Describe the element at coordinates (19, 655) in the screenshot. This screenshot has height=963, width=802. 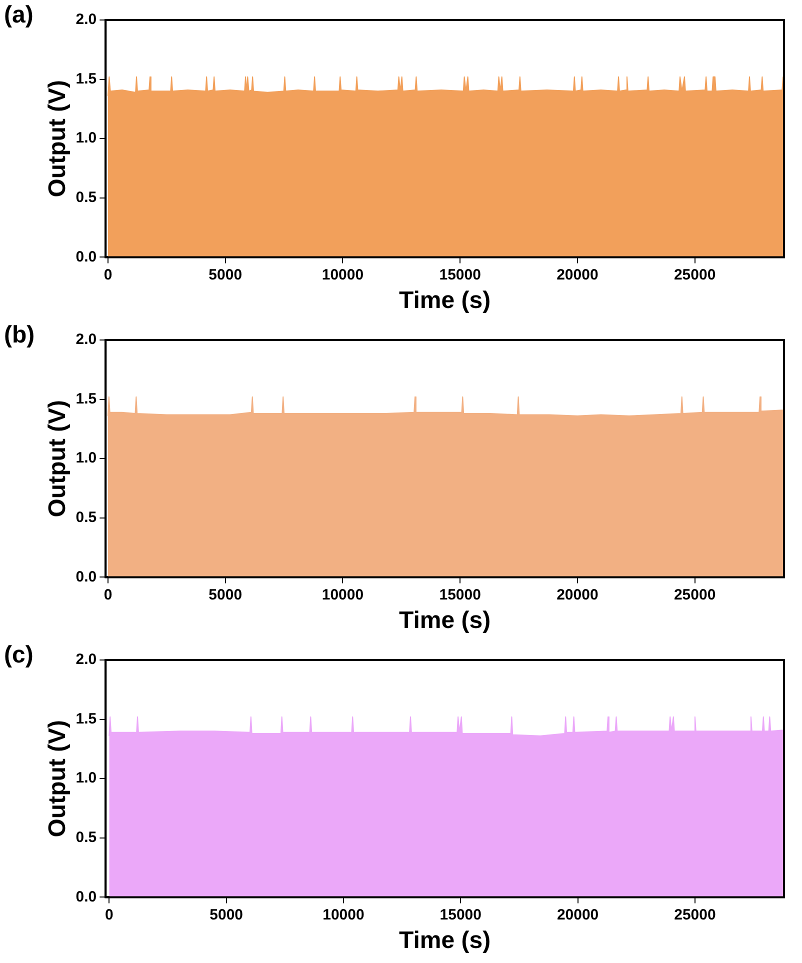
I see `chart-title: (c)` at that location.